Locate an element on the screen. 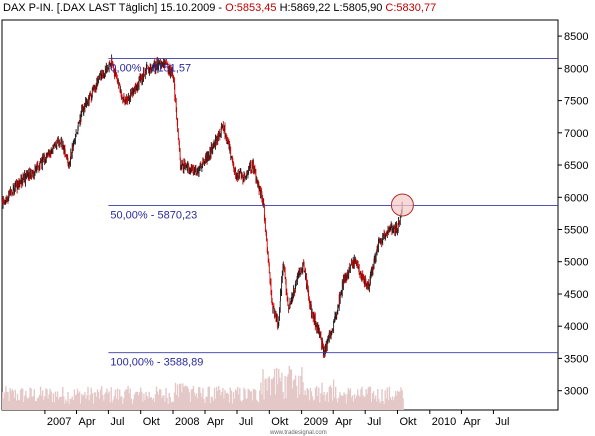  x-tick-label: Jul is located at coordinates (502, 422).